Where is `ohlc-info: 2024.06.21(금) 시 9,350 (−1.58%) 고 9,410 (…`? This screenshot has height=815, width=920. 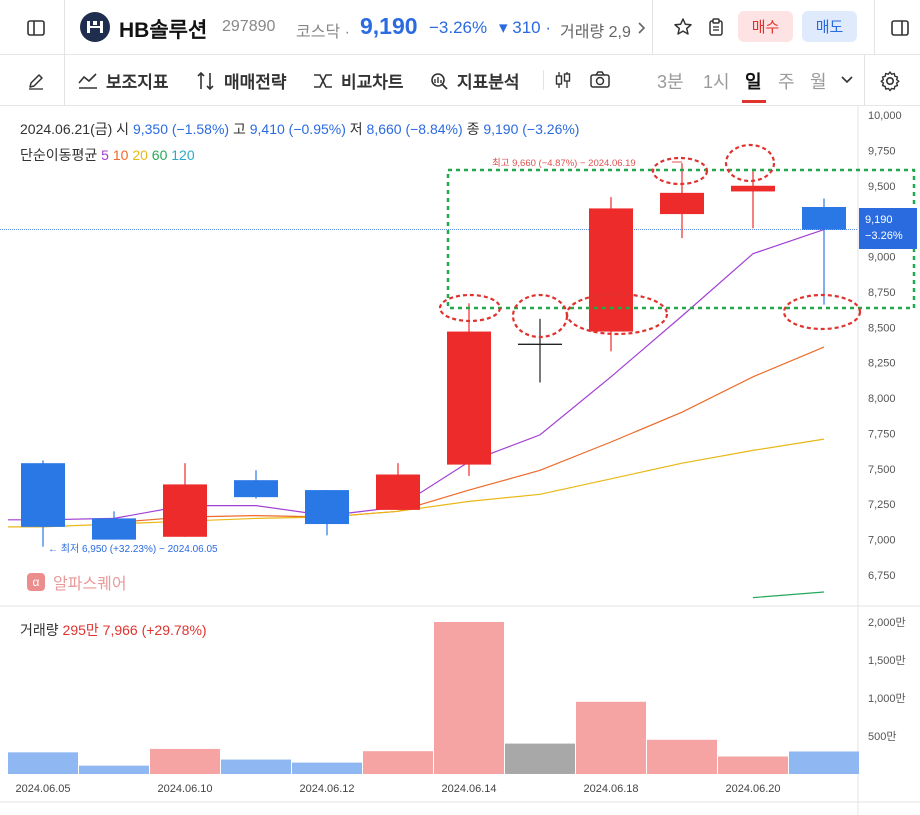
ohlc-info: 2024.06.21(금) 시 9,350 (−1.58%) 고 9,410 (… is located at coordinates (299, 129).